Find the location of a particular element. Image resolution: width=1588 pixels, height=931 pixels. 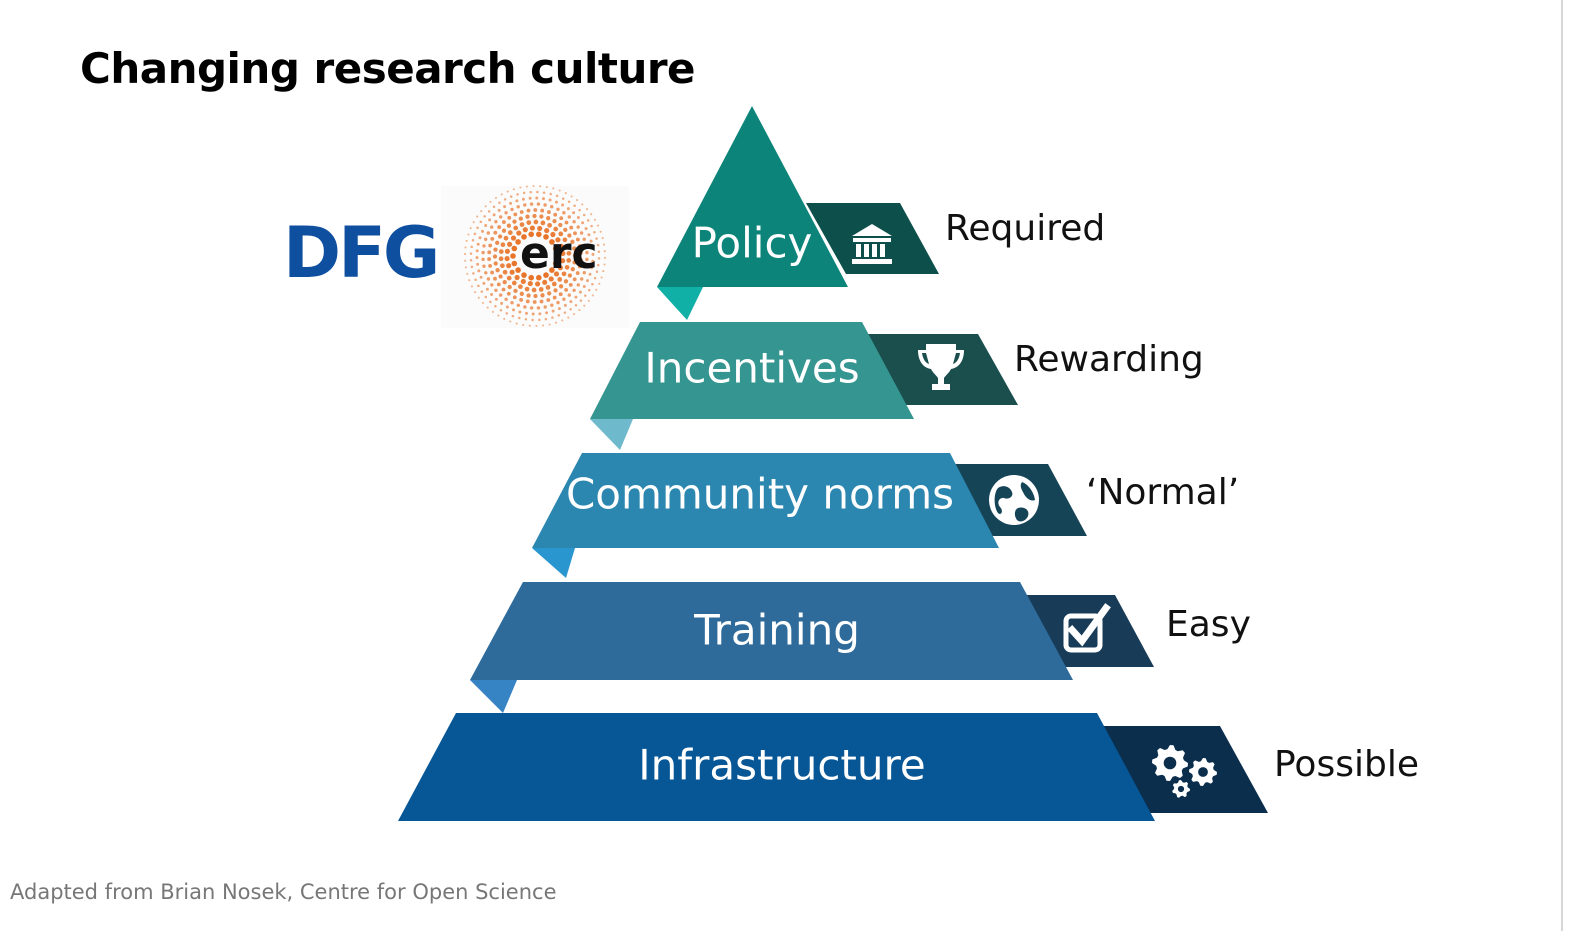

erc-logo-text: erc is located at coordinates (559, 253).